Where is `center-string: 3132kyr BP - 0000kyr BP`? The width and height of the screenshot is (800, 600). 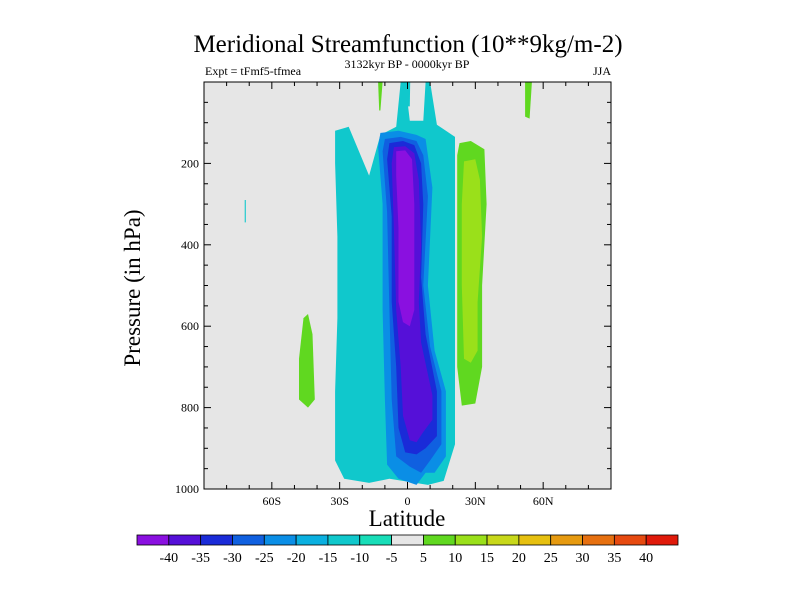
center-string: 3132kyr BP - 0000kyr BP is located at coordinates (407, 64).